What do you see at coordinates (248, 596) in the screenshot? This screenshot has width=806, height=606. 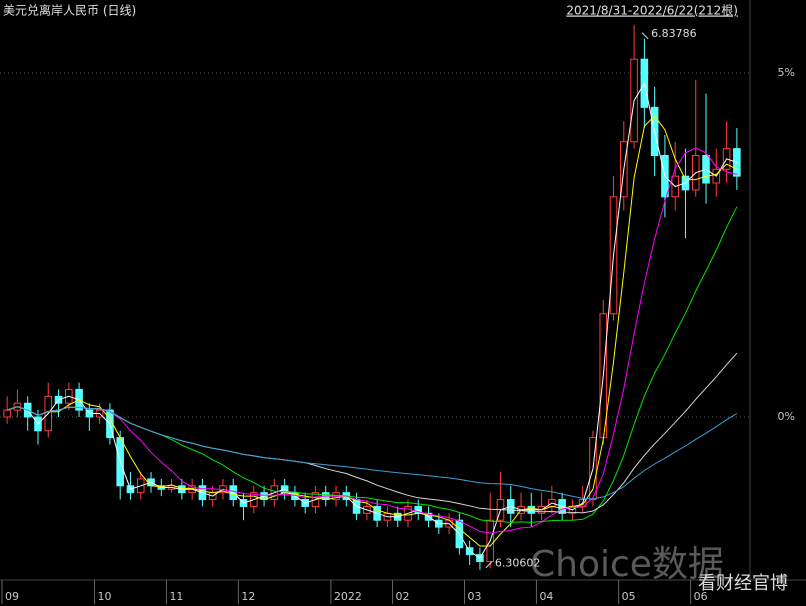 I see `x-tick-label: 12` at bounding box center [248, 596].